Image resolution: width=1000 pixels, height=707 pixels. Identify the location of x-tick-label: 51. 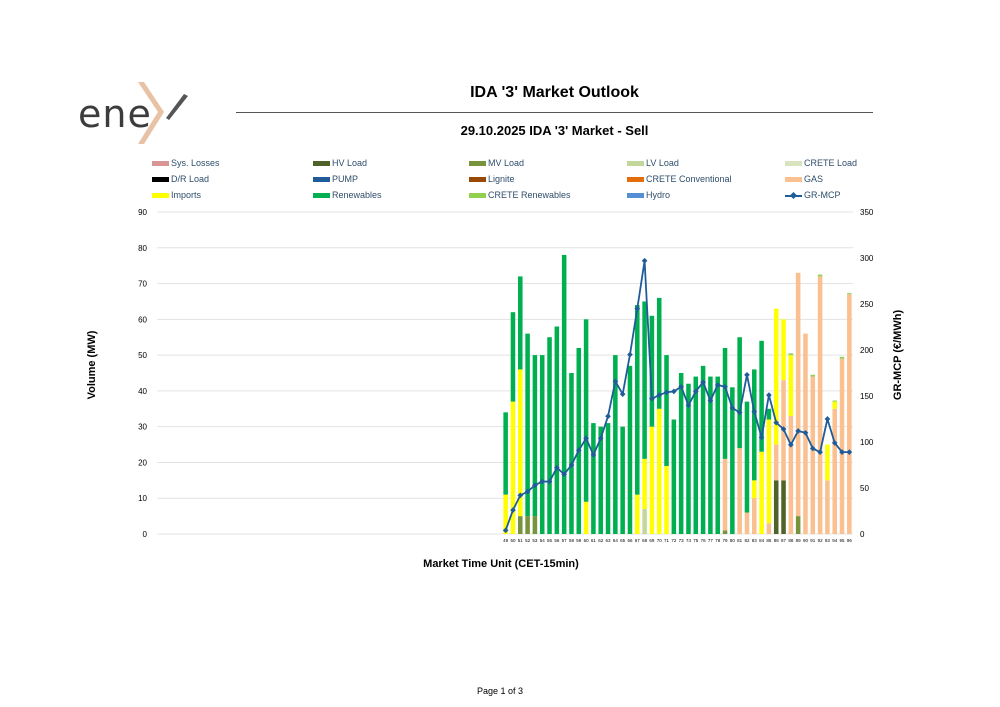
(521, 540).